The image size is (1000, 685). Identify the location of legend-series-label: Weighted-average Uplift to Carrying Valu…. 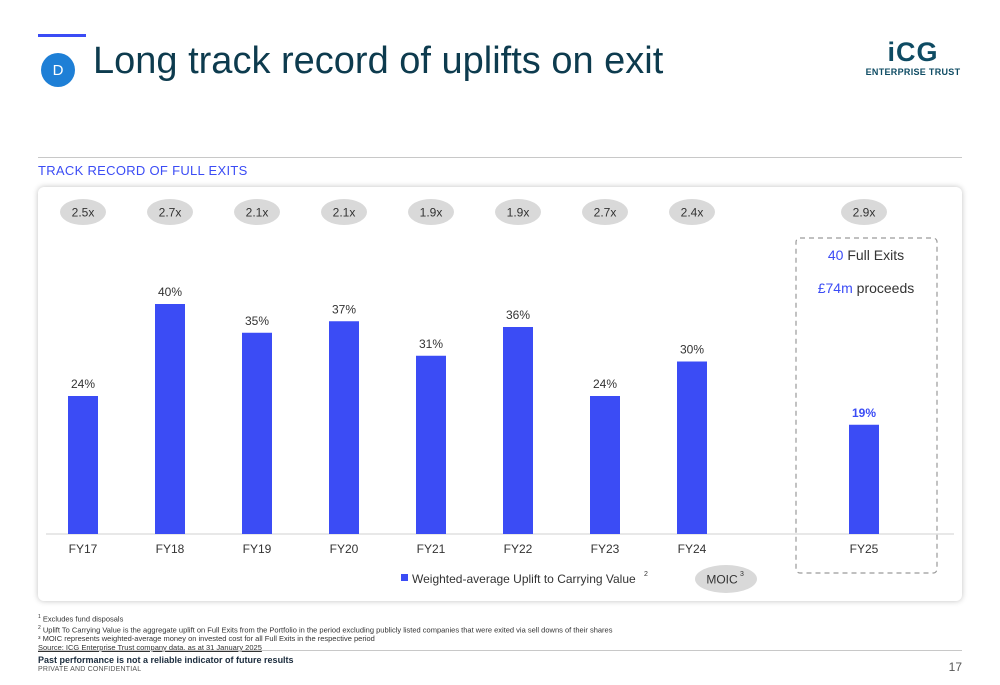
(524, 579).